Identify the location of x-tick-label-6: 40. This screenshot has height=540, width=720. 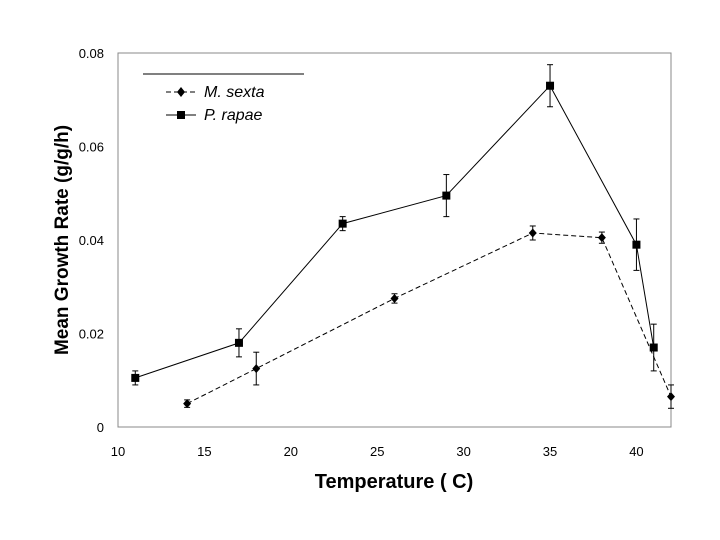
(636, 451).